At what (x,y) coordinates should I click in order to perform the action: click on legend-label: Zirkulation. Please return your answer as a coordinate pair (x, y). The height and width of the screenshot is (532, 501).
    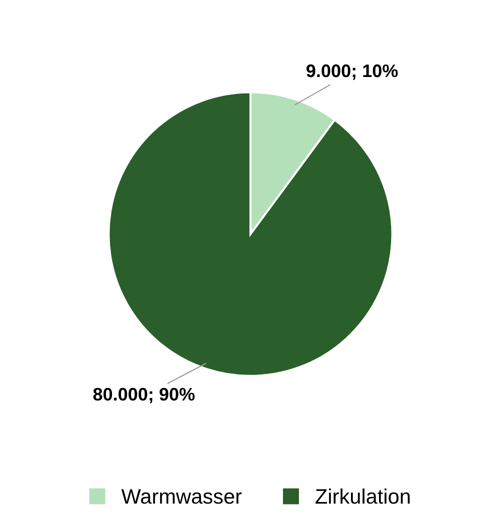
    Looking at the image, I should click on (363, 496).